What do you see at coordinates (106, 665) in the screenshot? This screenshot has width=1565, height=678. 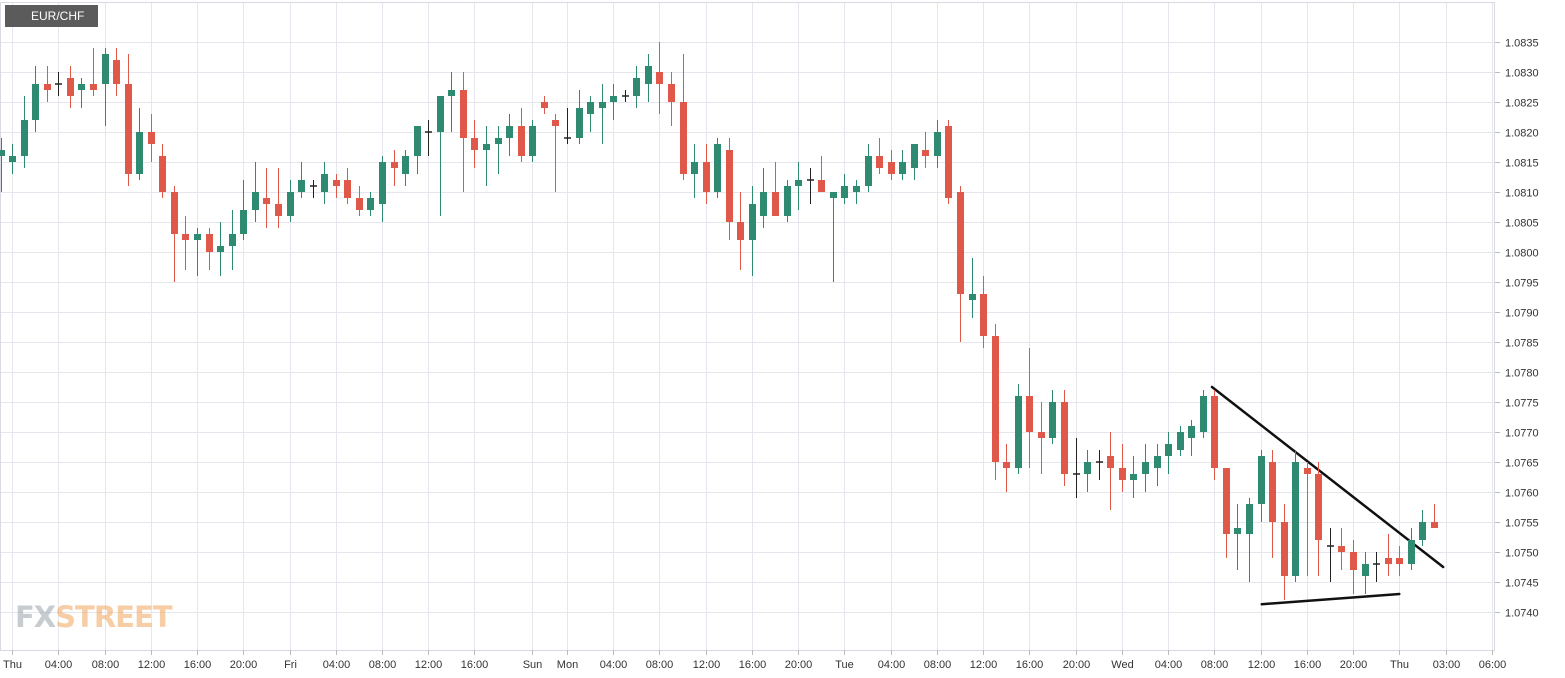 I see `x-tick-label: 08:00` at bounding box center [106, 665].